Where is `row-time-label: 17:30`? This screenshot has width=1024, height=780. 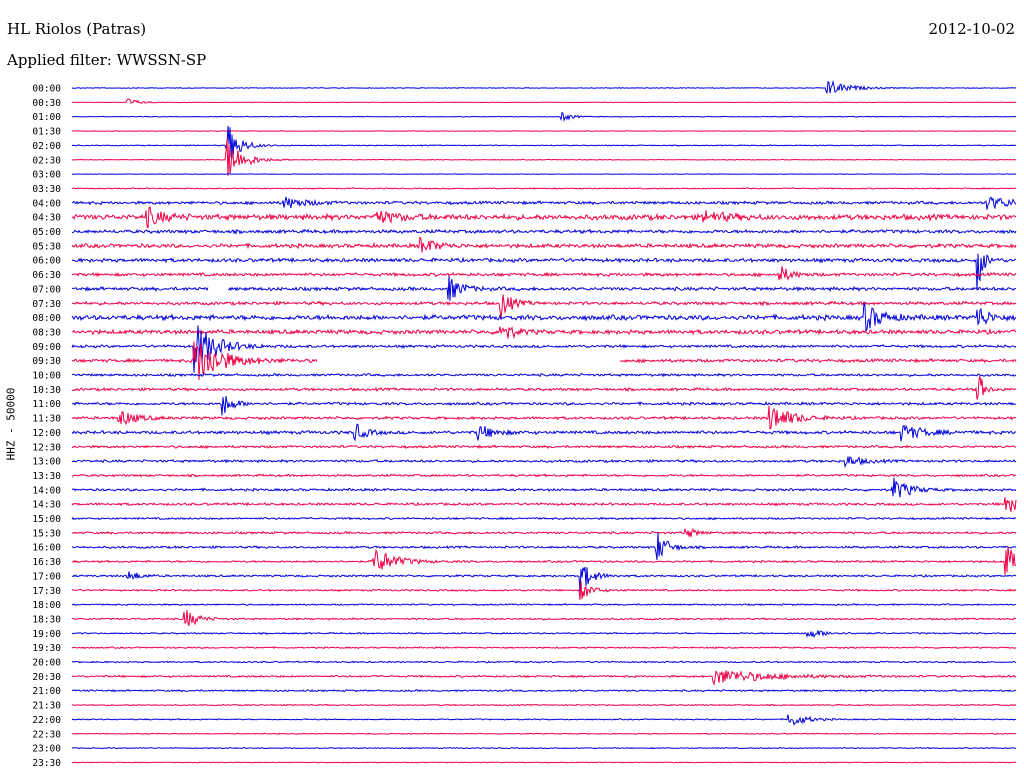
row-time-label: 17:30 is located at coordinates (46, 591).